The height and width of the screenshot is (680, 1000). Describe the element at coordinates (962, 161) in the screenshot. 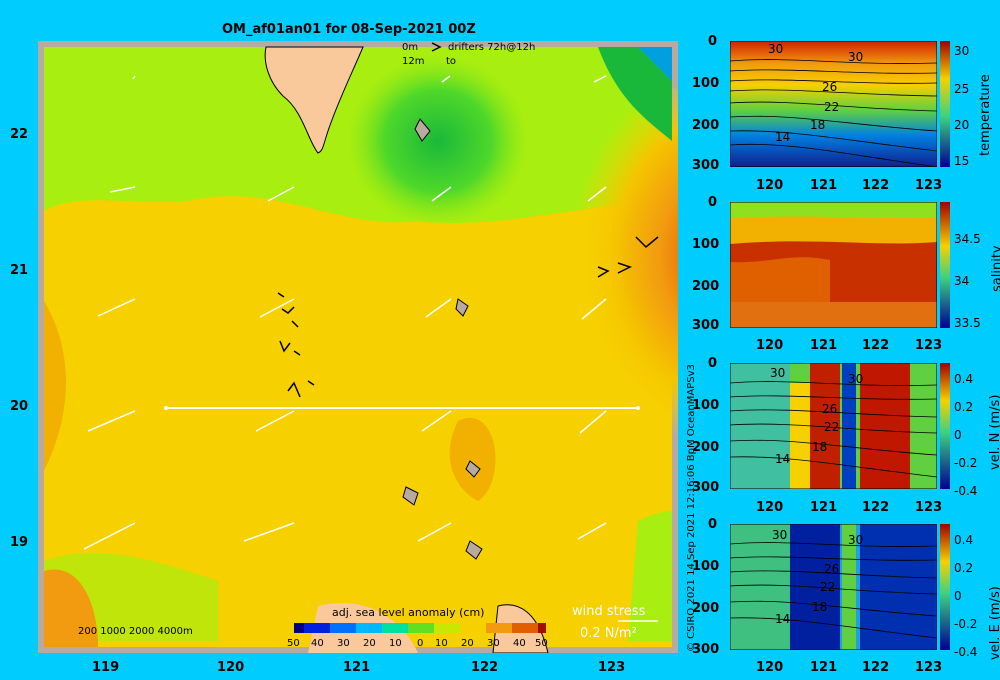

I see `cb-tick: 15` at that location.